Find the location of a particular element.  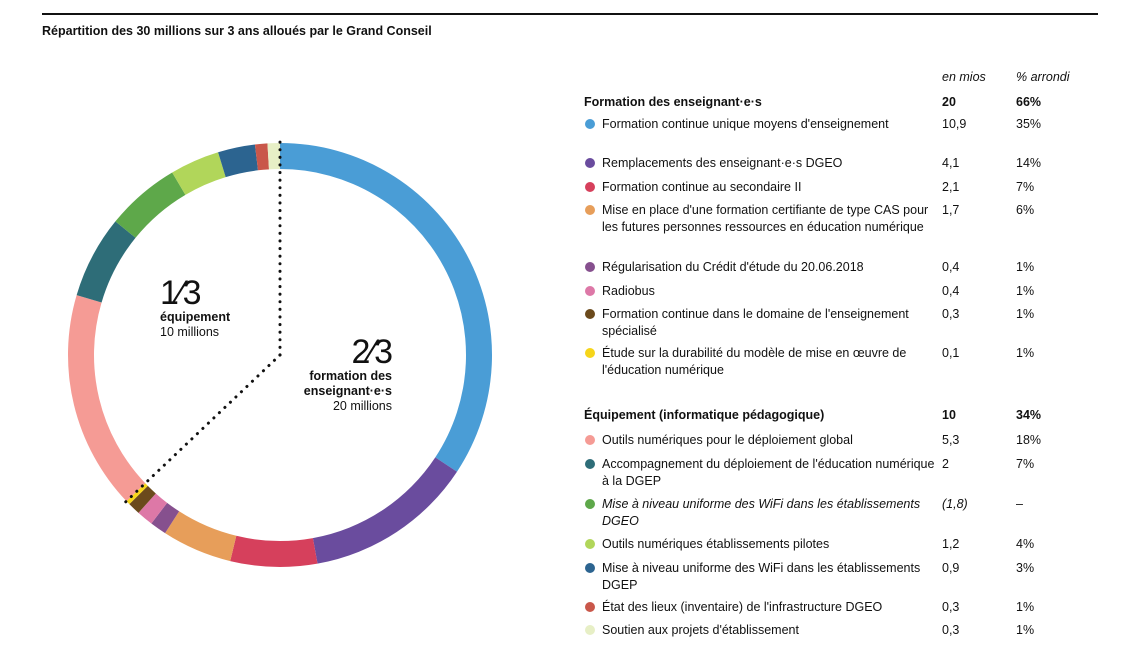

legend-label: Radiobus is located at coordinates (628, 291).